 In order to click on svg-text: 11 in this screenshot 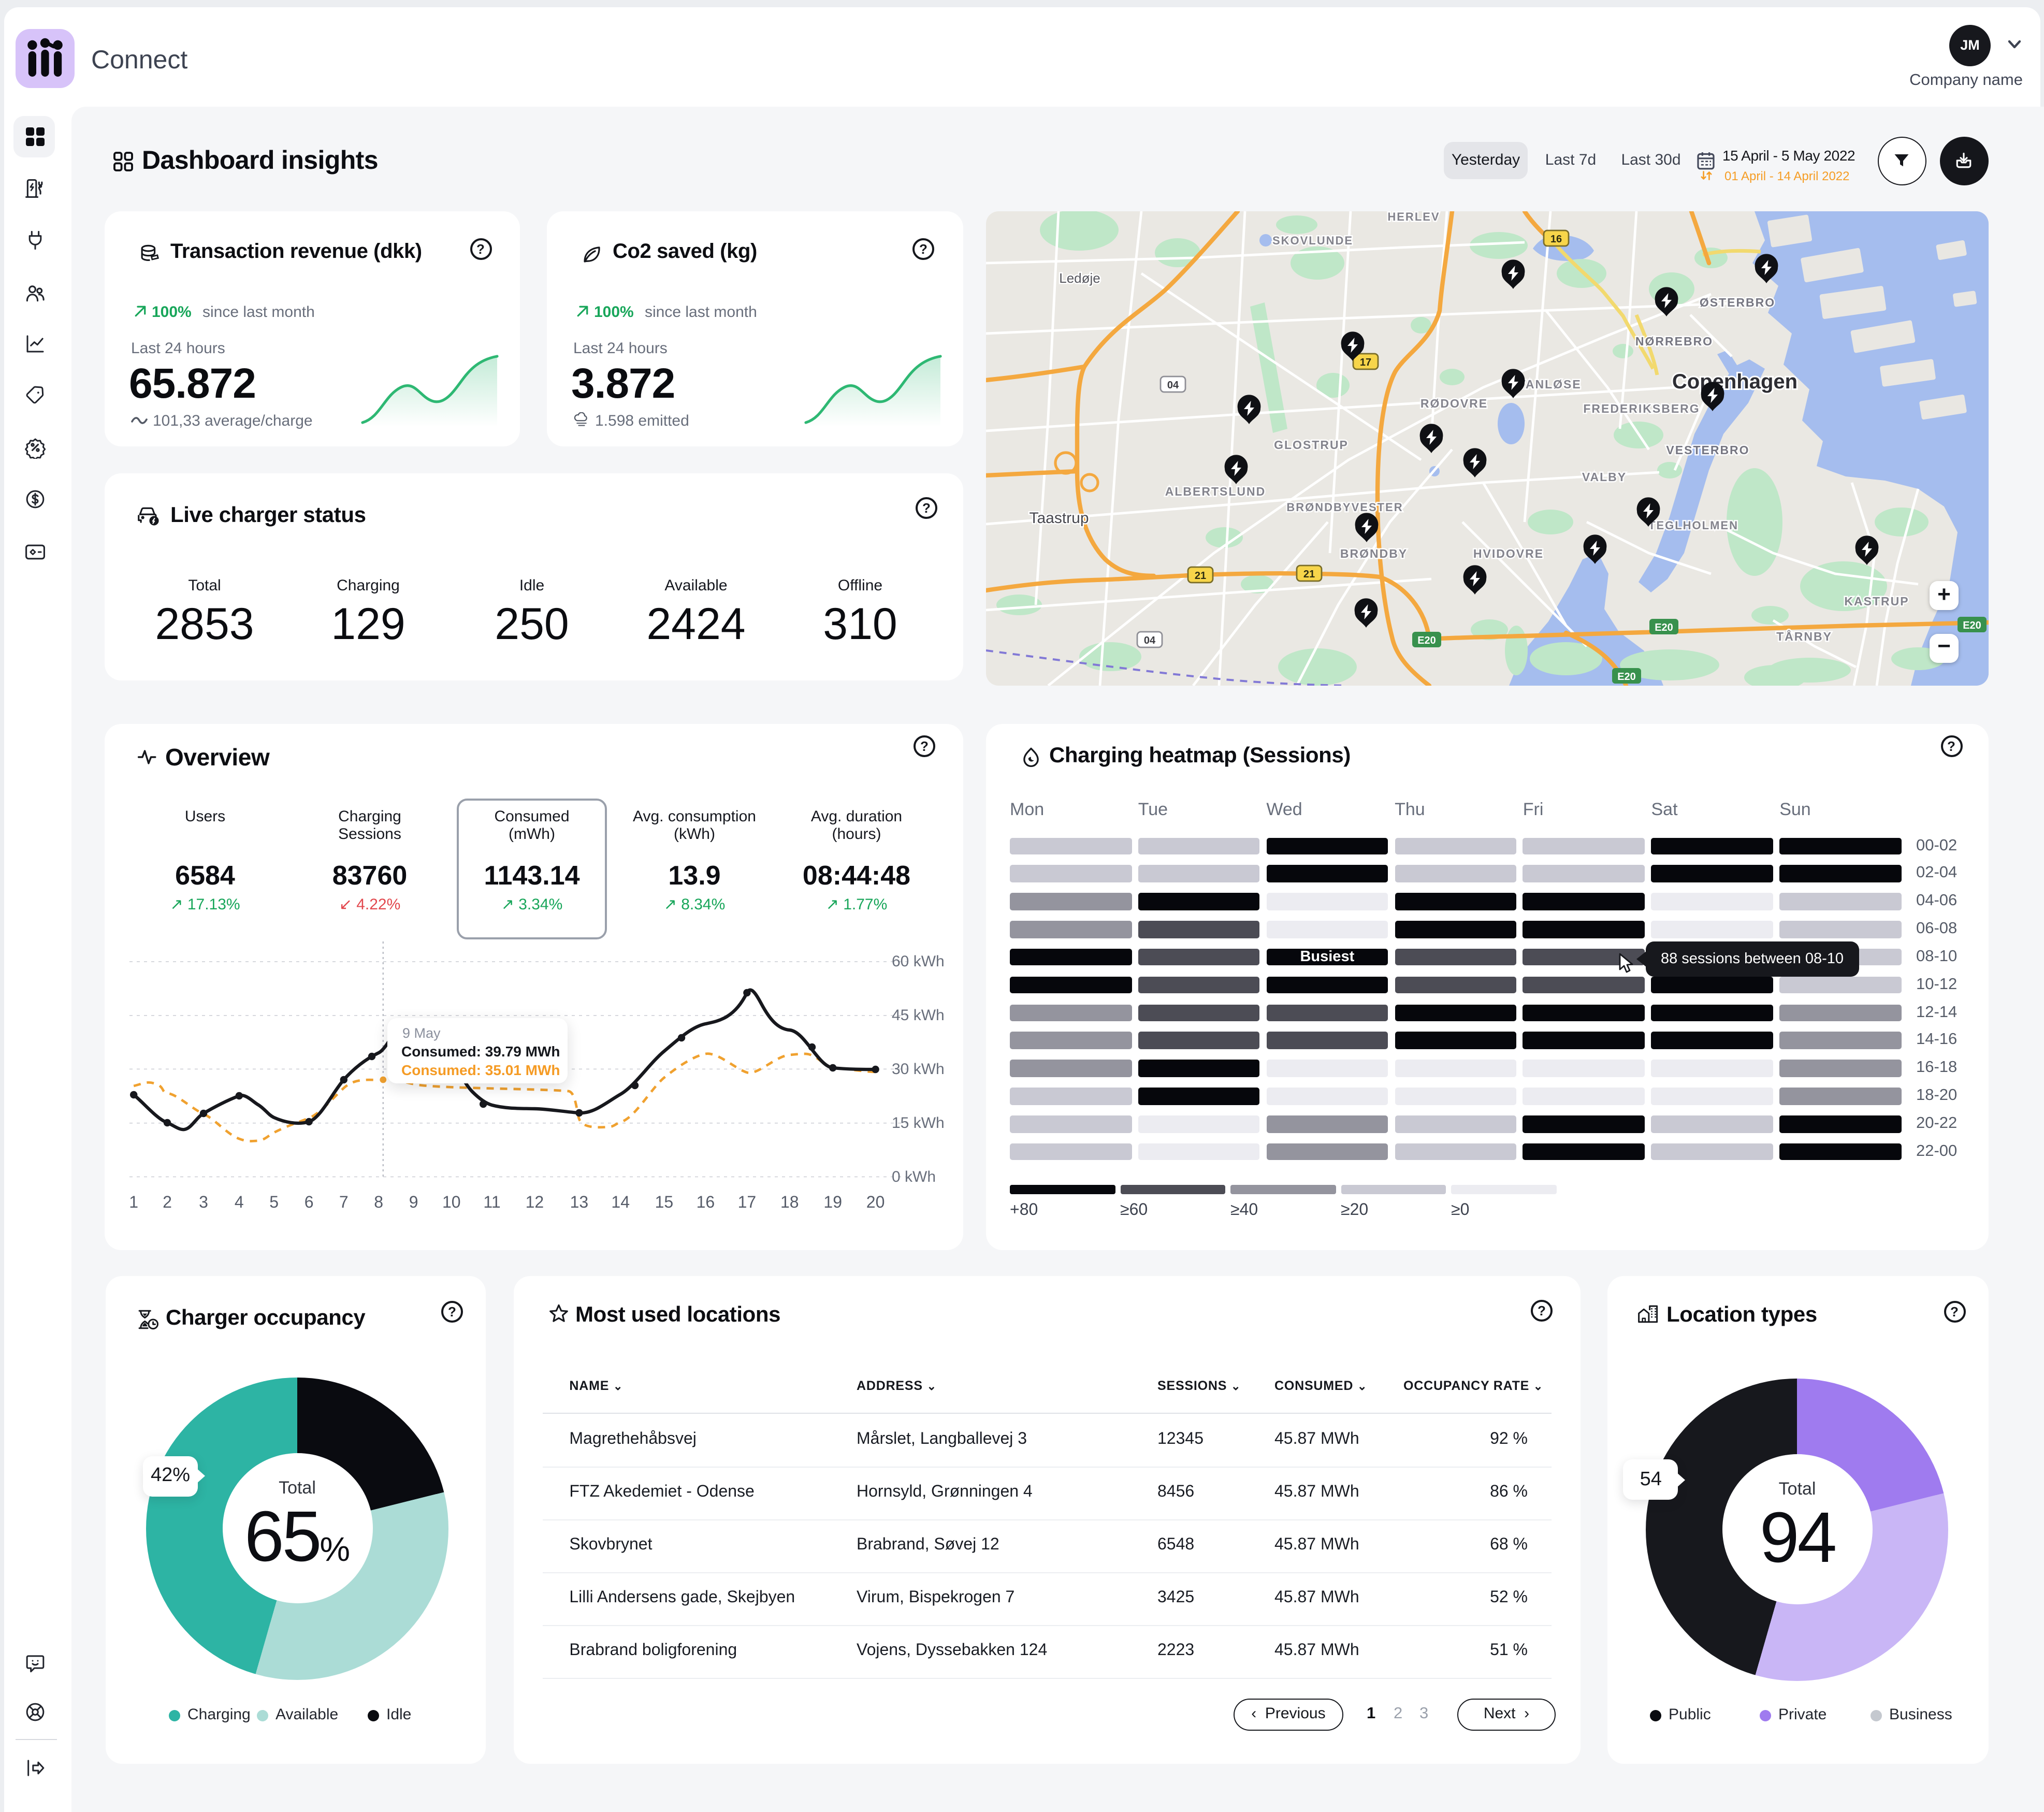, I will do `click(491, 1202)`.